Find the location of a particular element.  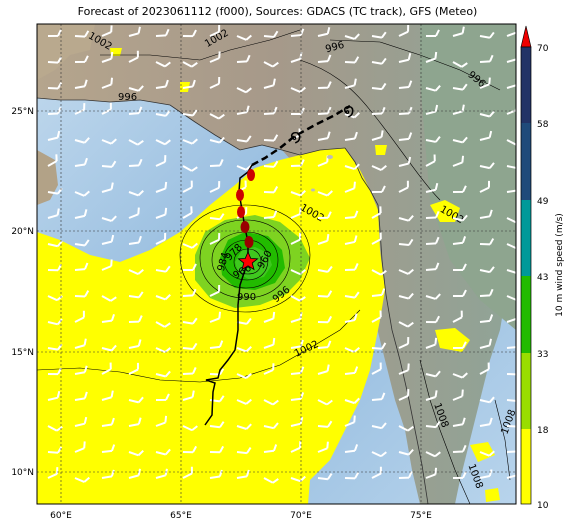

colorbar-tick: 18 is located at coordinates (543, 431).